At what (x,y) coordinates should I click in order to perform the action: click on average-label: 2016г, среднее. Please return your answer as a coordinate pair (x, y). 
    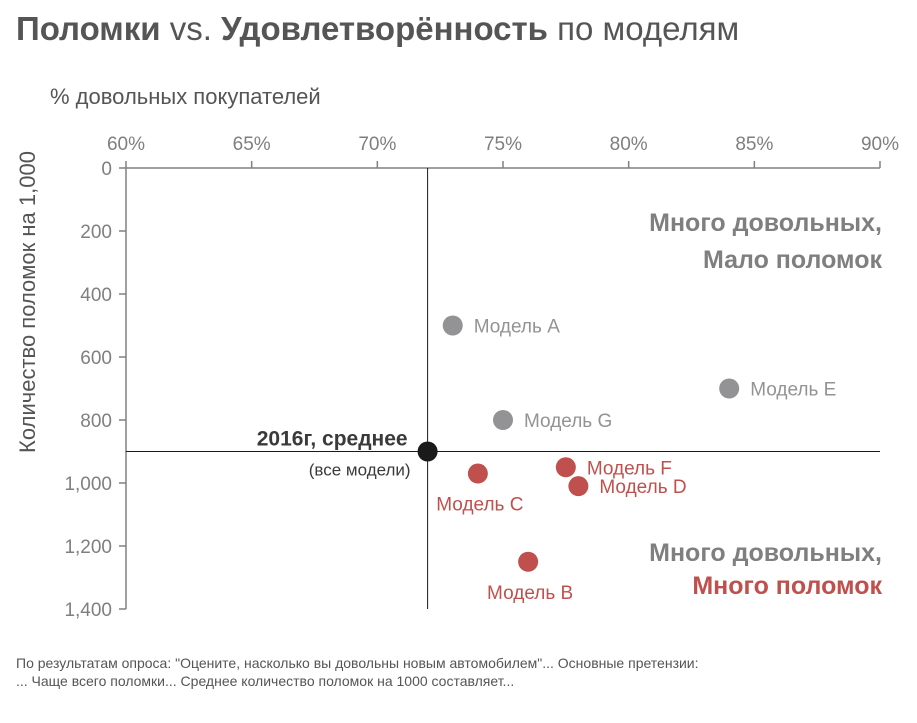
    Looking at the image, I should click on (332, 439).